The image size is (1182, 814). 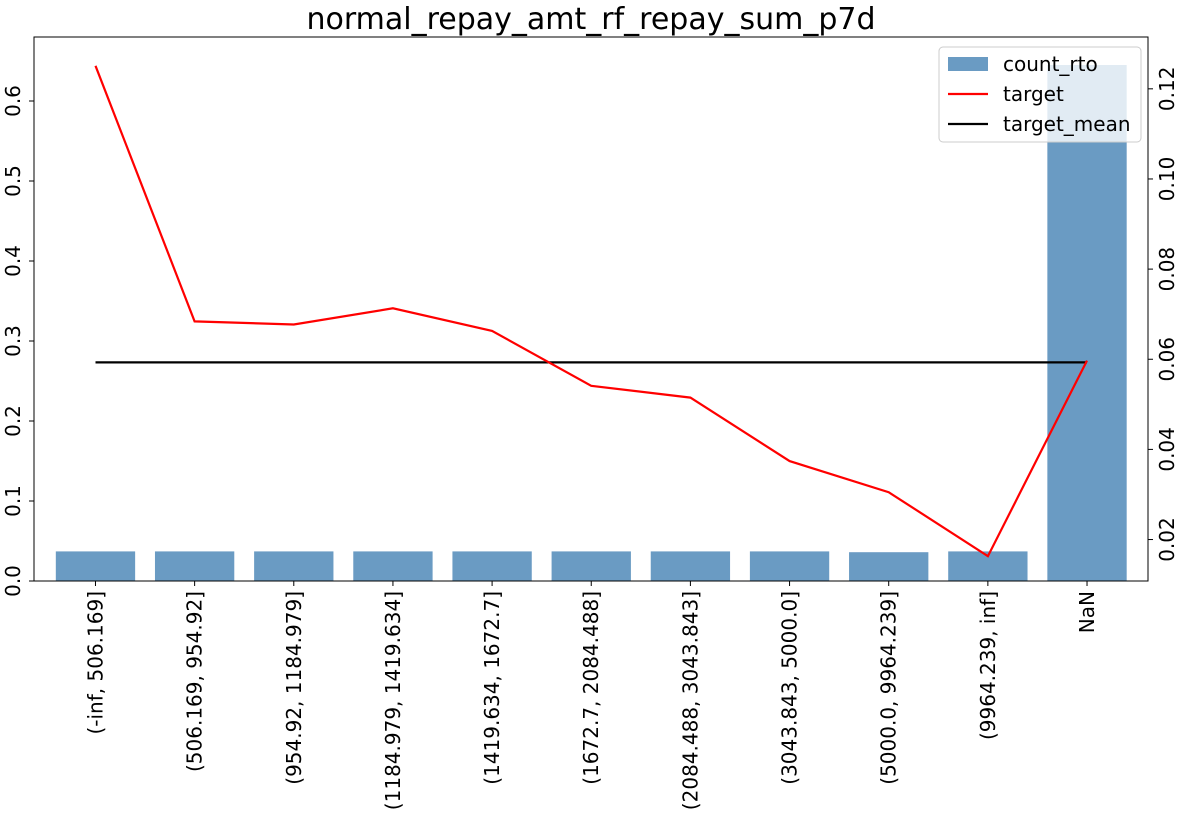 What do you see at coordinates (393, 700) in the screenshot?
I see `x-tick-label-3: (1184.979, 1419.634]` at bounding box center [393, 700].